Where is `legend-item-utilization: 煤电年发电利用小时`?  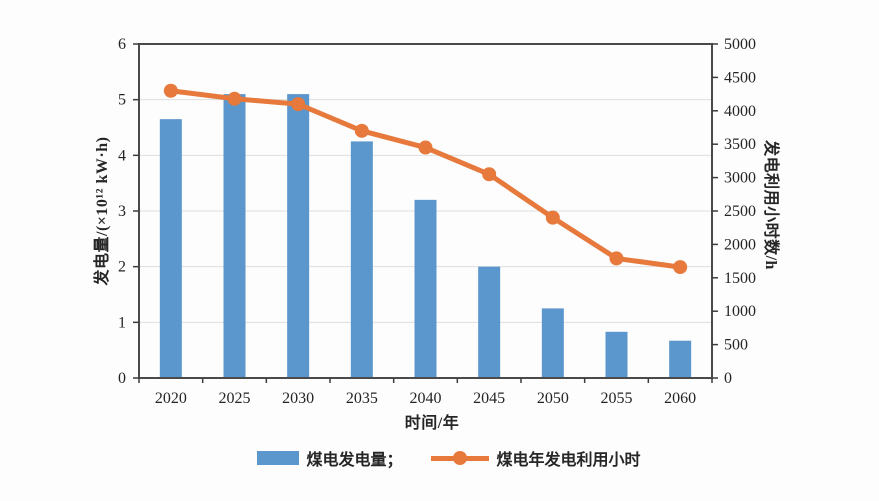 legend-item-utilization: 煤电年发电利用小时 is located at coordinates (535, 458).